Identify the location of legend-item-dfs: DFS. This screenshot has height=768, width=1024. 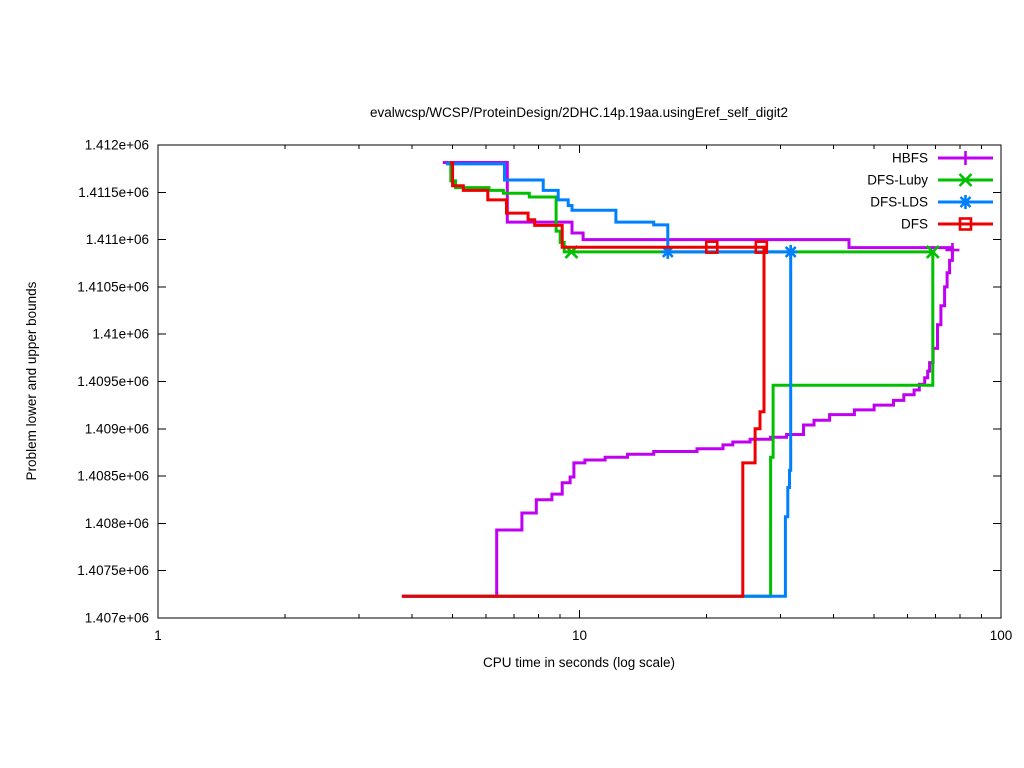
(947, 224).